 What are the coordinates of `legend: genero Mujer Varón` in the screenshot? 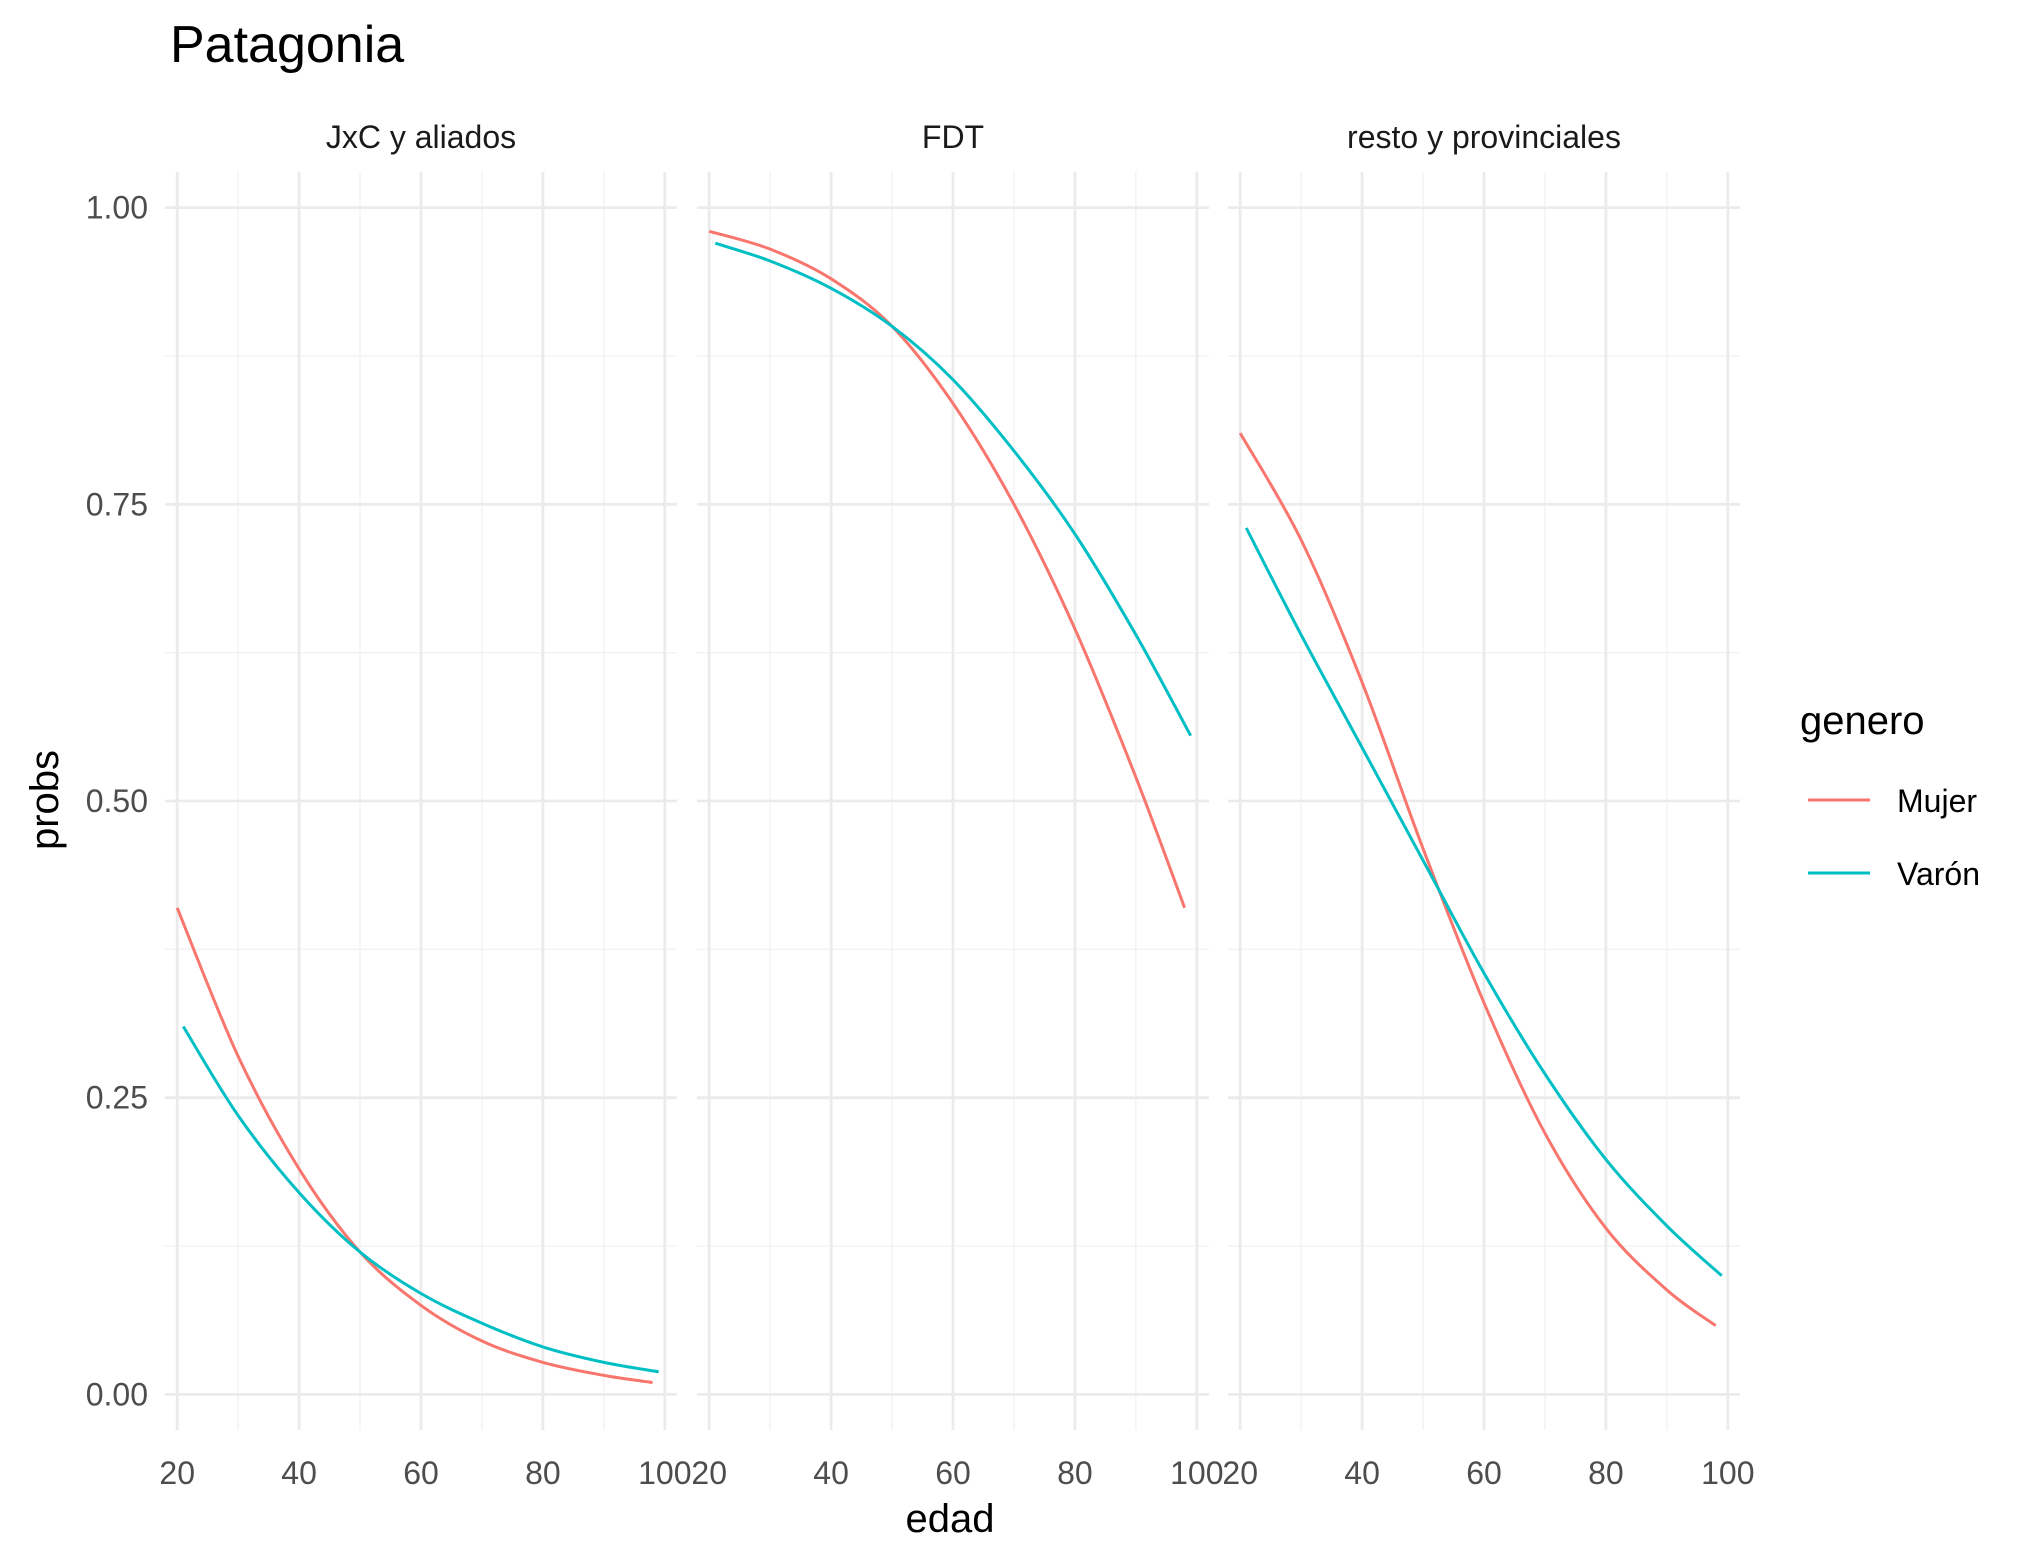 It's located at (1890, 795).